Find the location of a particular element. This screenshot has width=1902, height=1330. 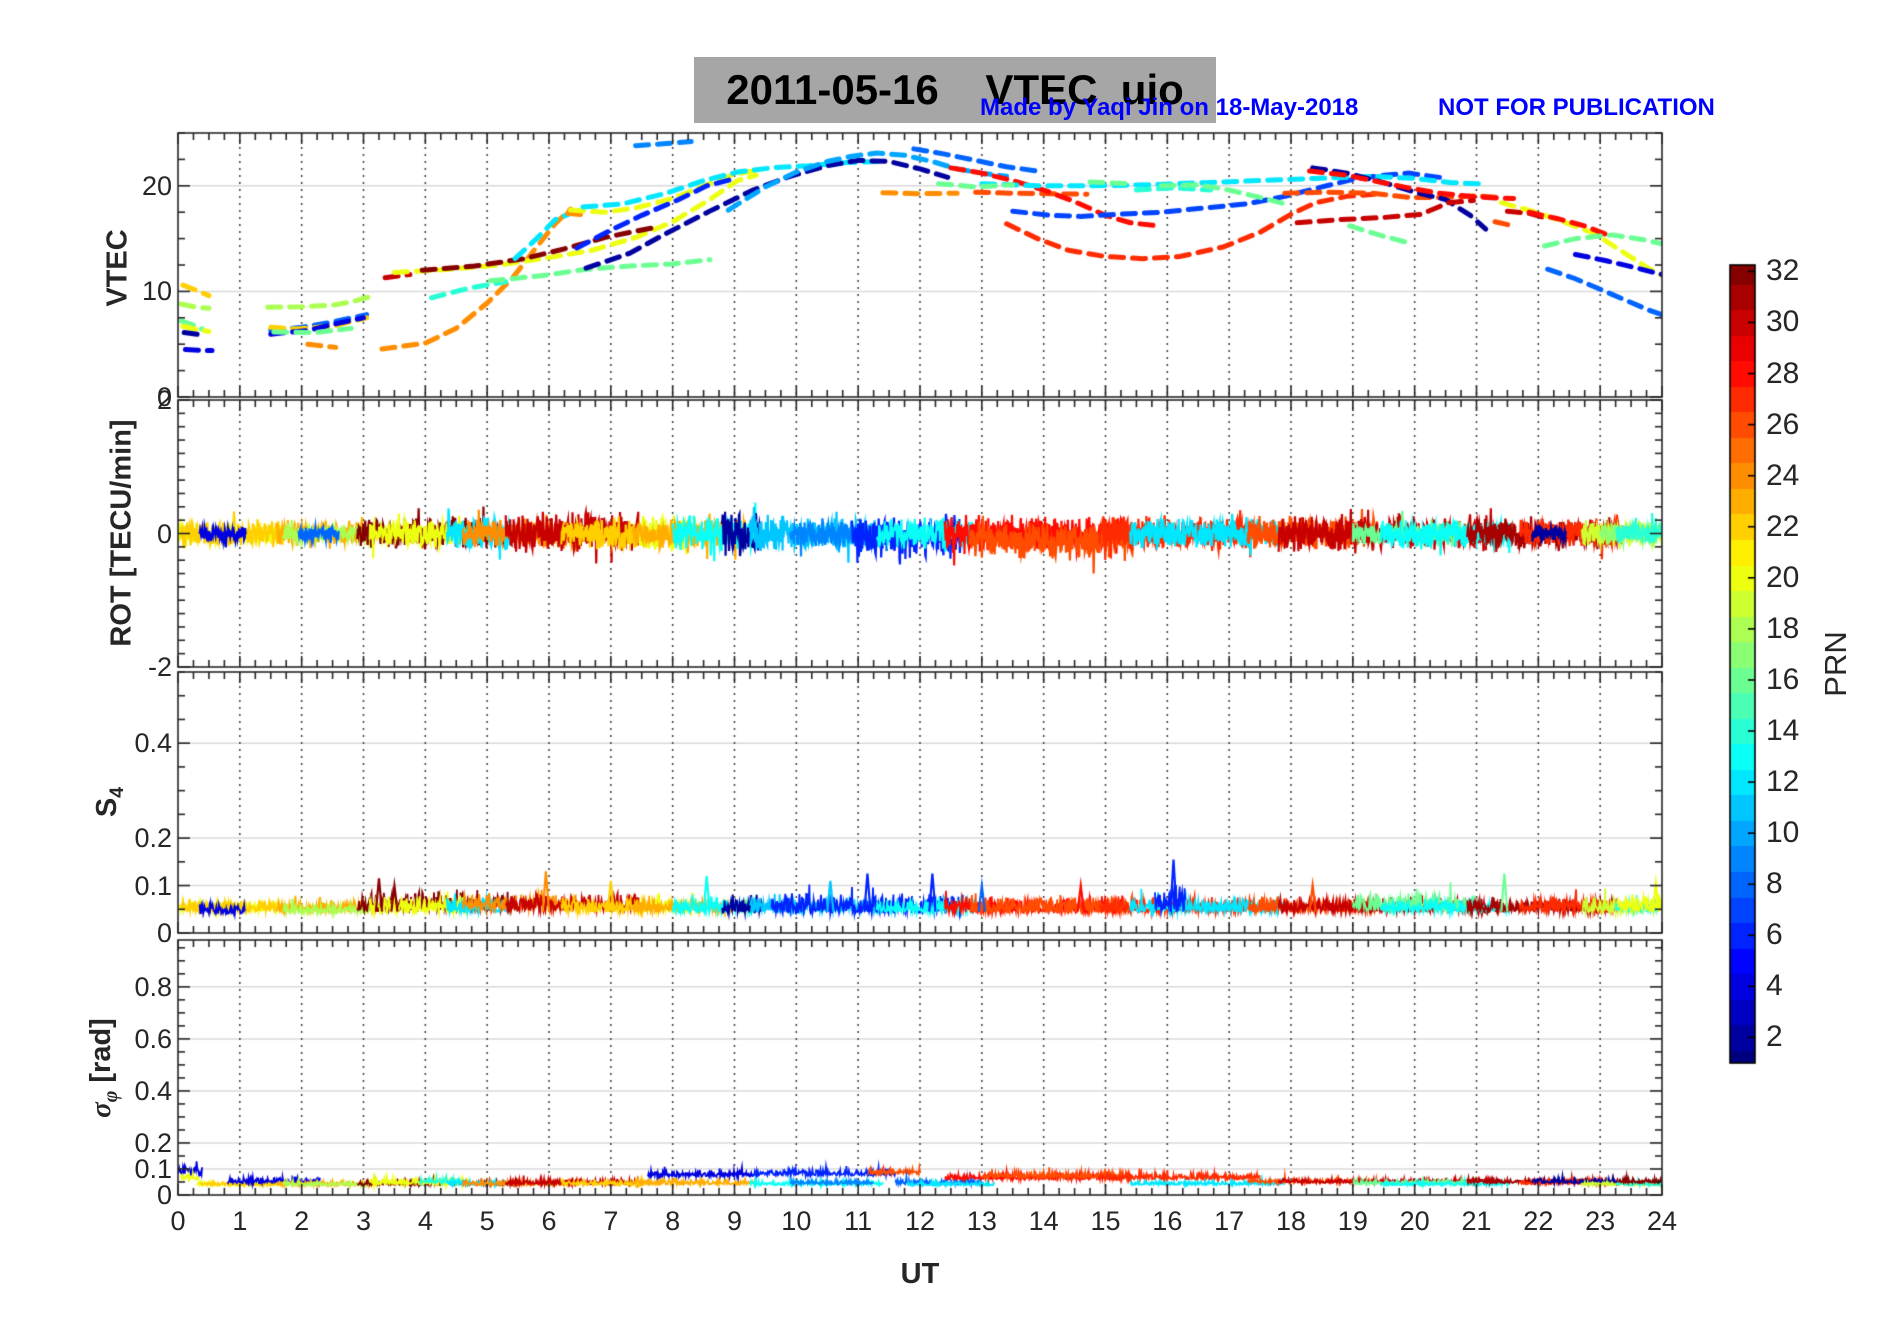

chart-title: 2011-05-16 VTEC uio is located at coordinates (955, 89).